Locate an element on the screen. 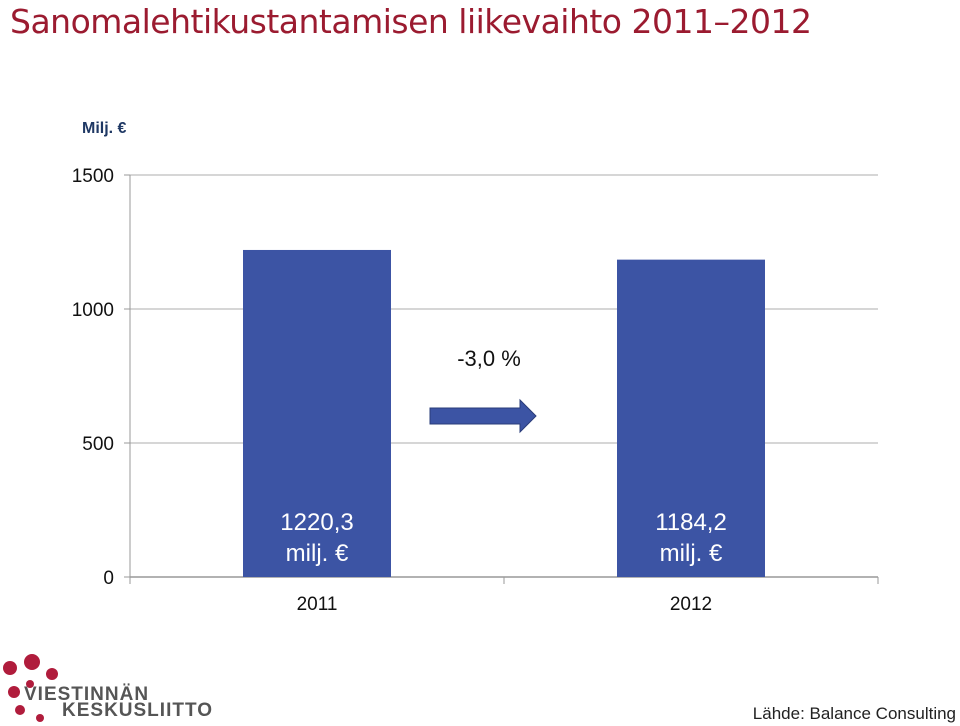 The image size is (960, 726). decrease-arrow is located at coordinates (483, 416).